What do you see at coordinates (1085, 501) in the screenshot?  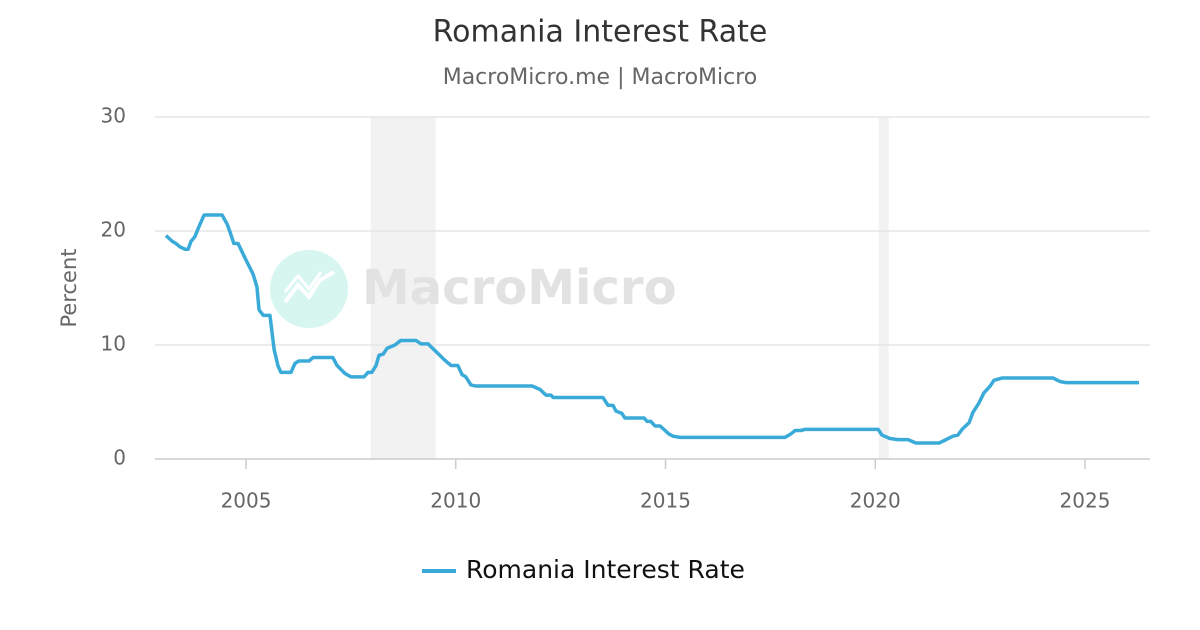 I see `x-tick-label: 2025` at bounding box center [1085, 501].